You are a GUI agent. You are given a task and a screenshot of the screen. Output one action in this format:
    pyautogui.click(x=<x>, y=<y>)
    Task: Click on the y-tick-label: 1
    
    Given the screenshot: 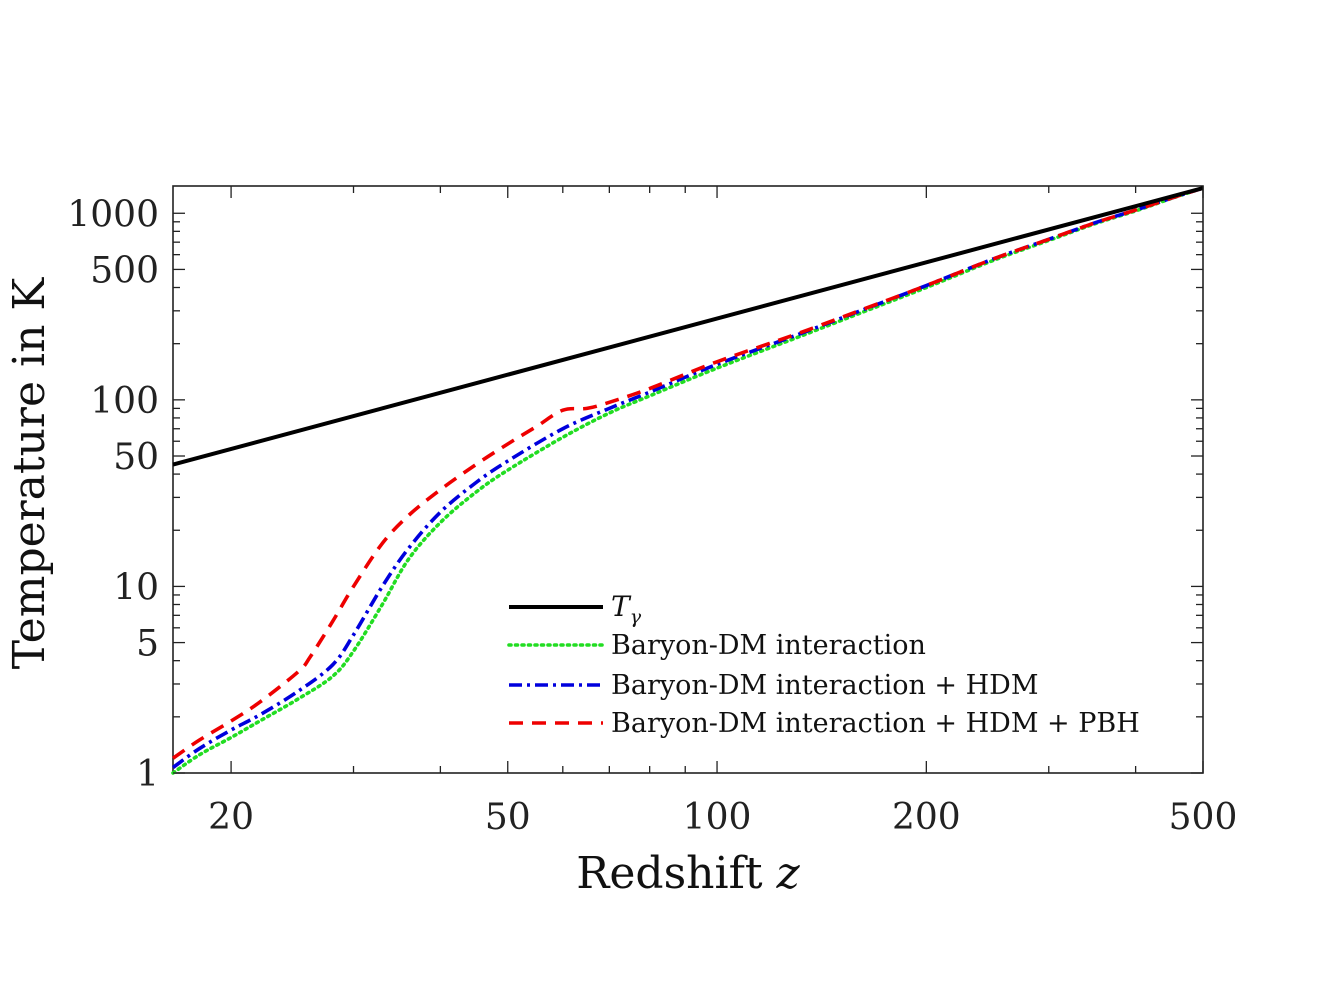 What is the action you would take?
    pyautogui.click(x=147, y=774)
    